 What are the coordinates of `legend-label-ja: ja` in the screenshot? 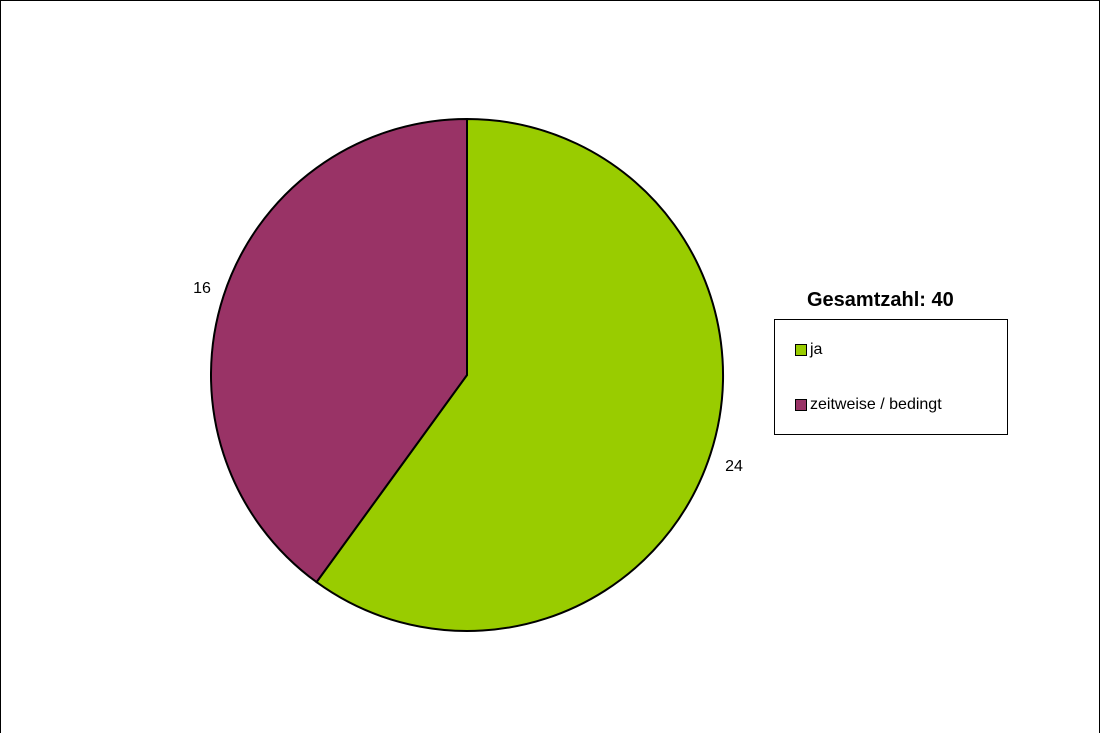 It's located at (816, 349).